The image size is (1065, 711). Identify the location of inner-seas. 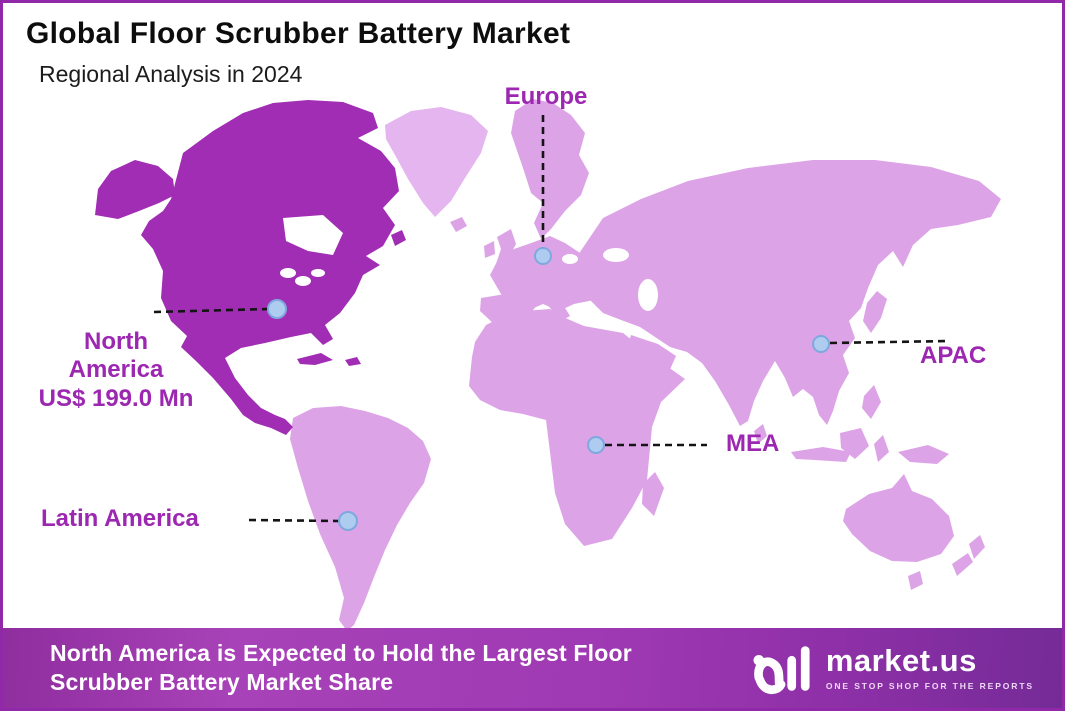
(610, 279).